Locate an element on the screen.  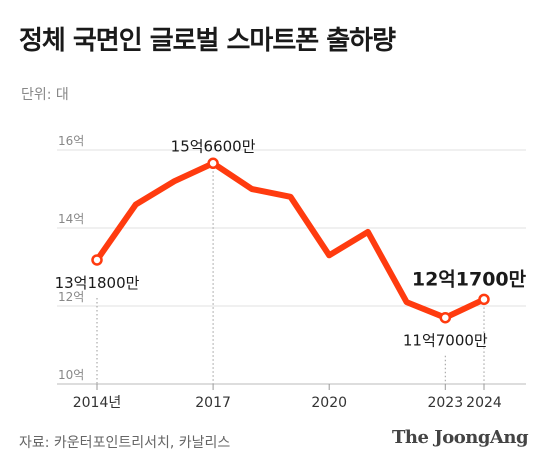
y-tick-label: 10억 is located at coordinates (71, 375).